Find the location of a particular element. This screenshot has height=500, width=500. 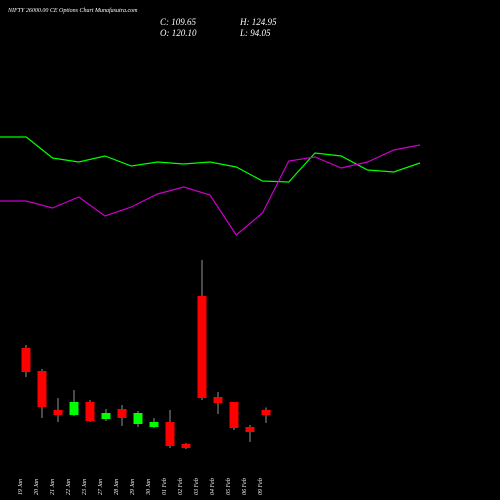

open-label: O: 120.10 is located at coordinates (178, 33).